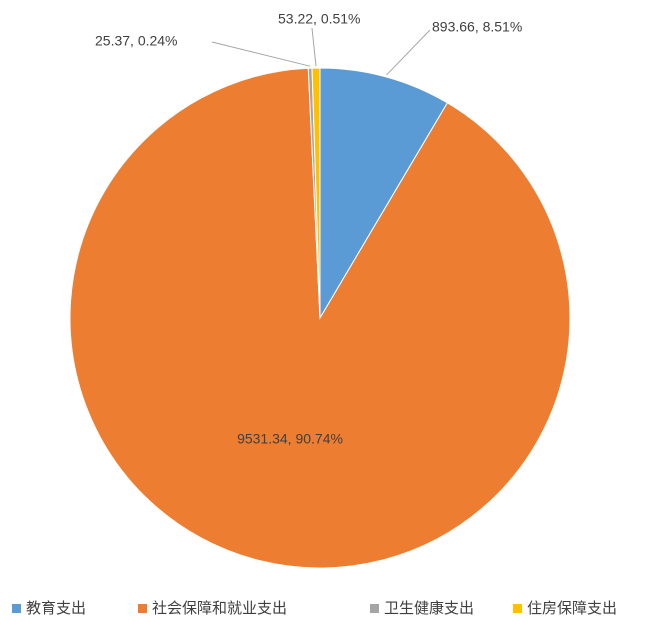  What do you see at coordinates (136, 41) in the screenshot?
I see `data-label: 25.37, 0.24%` at bounding box center [136, 41].